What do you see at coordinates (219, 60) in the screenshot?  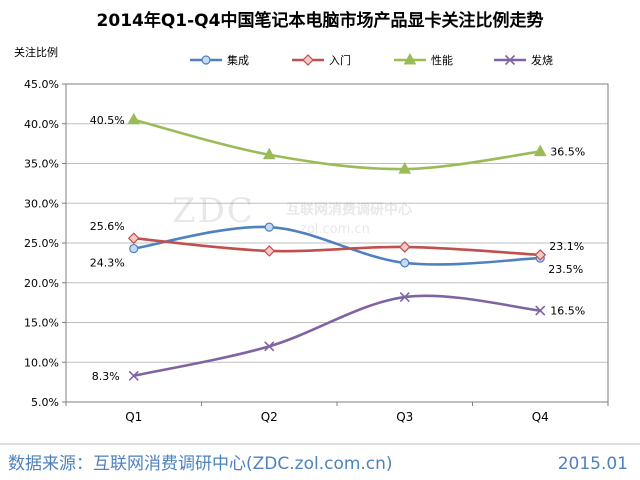 I see `legend-item: 集成` at bounding box center [219, 60].